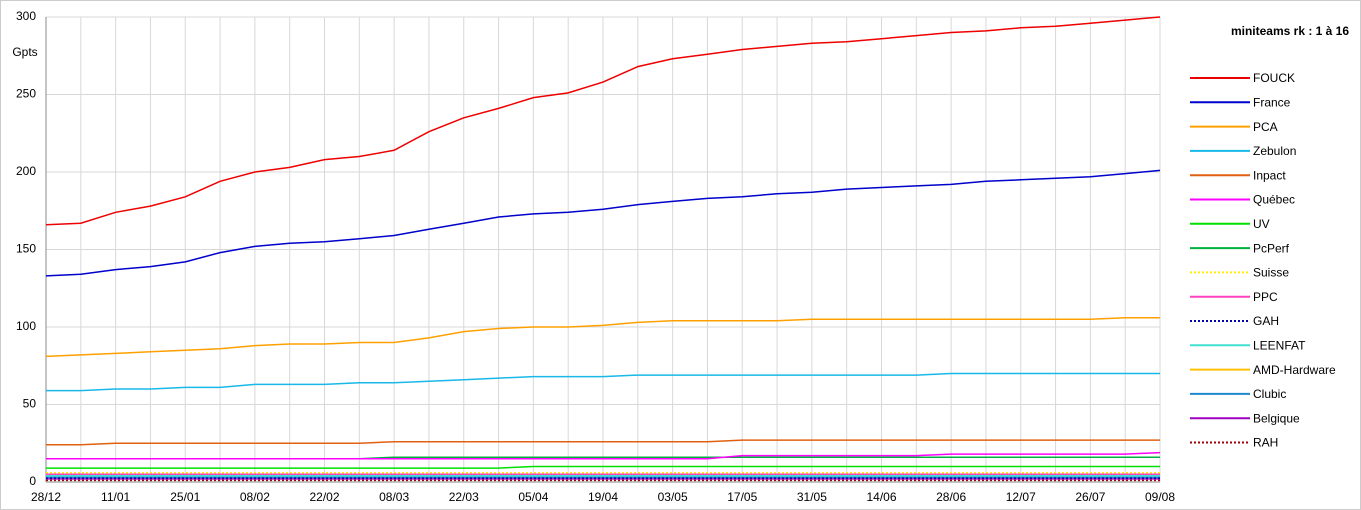  Describe the element at coordinates (1021, 497) in the screenshot. I see `x-tick-label: 12/07` at that location.